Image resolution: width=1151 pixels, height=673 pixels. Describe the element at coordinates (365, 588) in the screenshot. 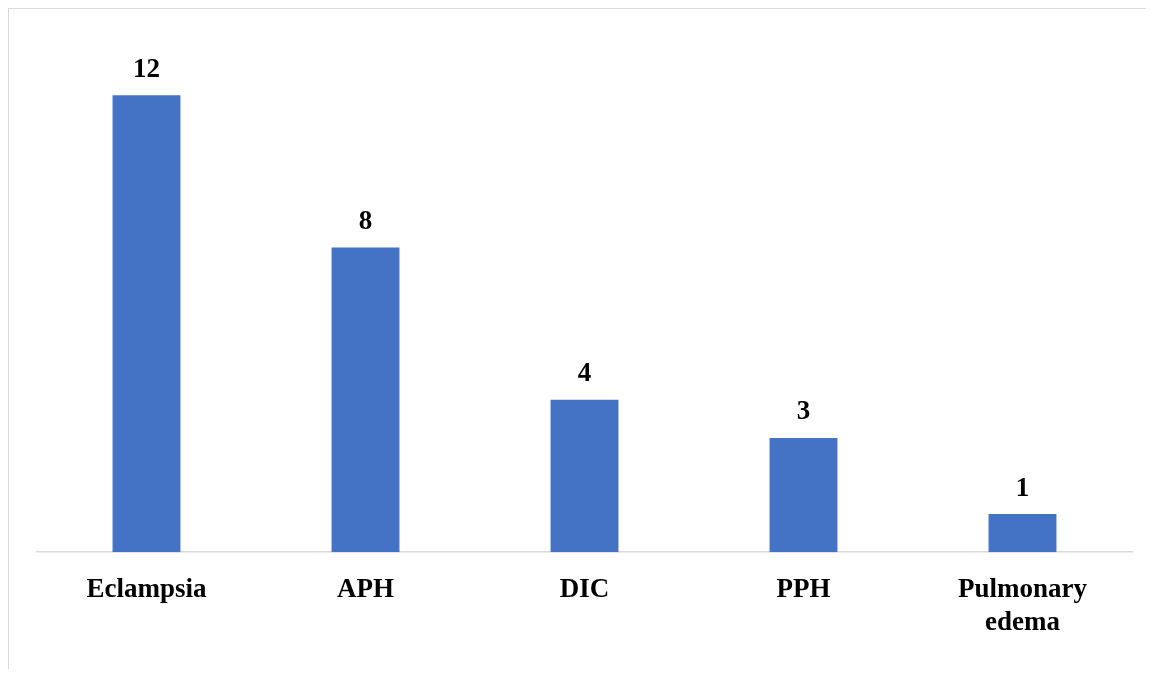

I see `x-tick-label: APH` at that location.